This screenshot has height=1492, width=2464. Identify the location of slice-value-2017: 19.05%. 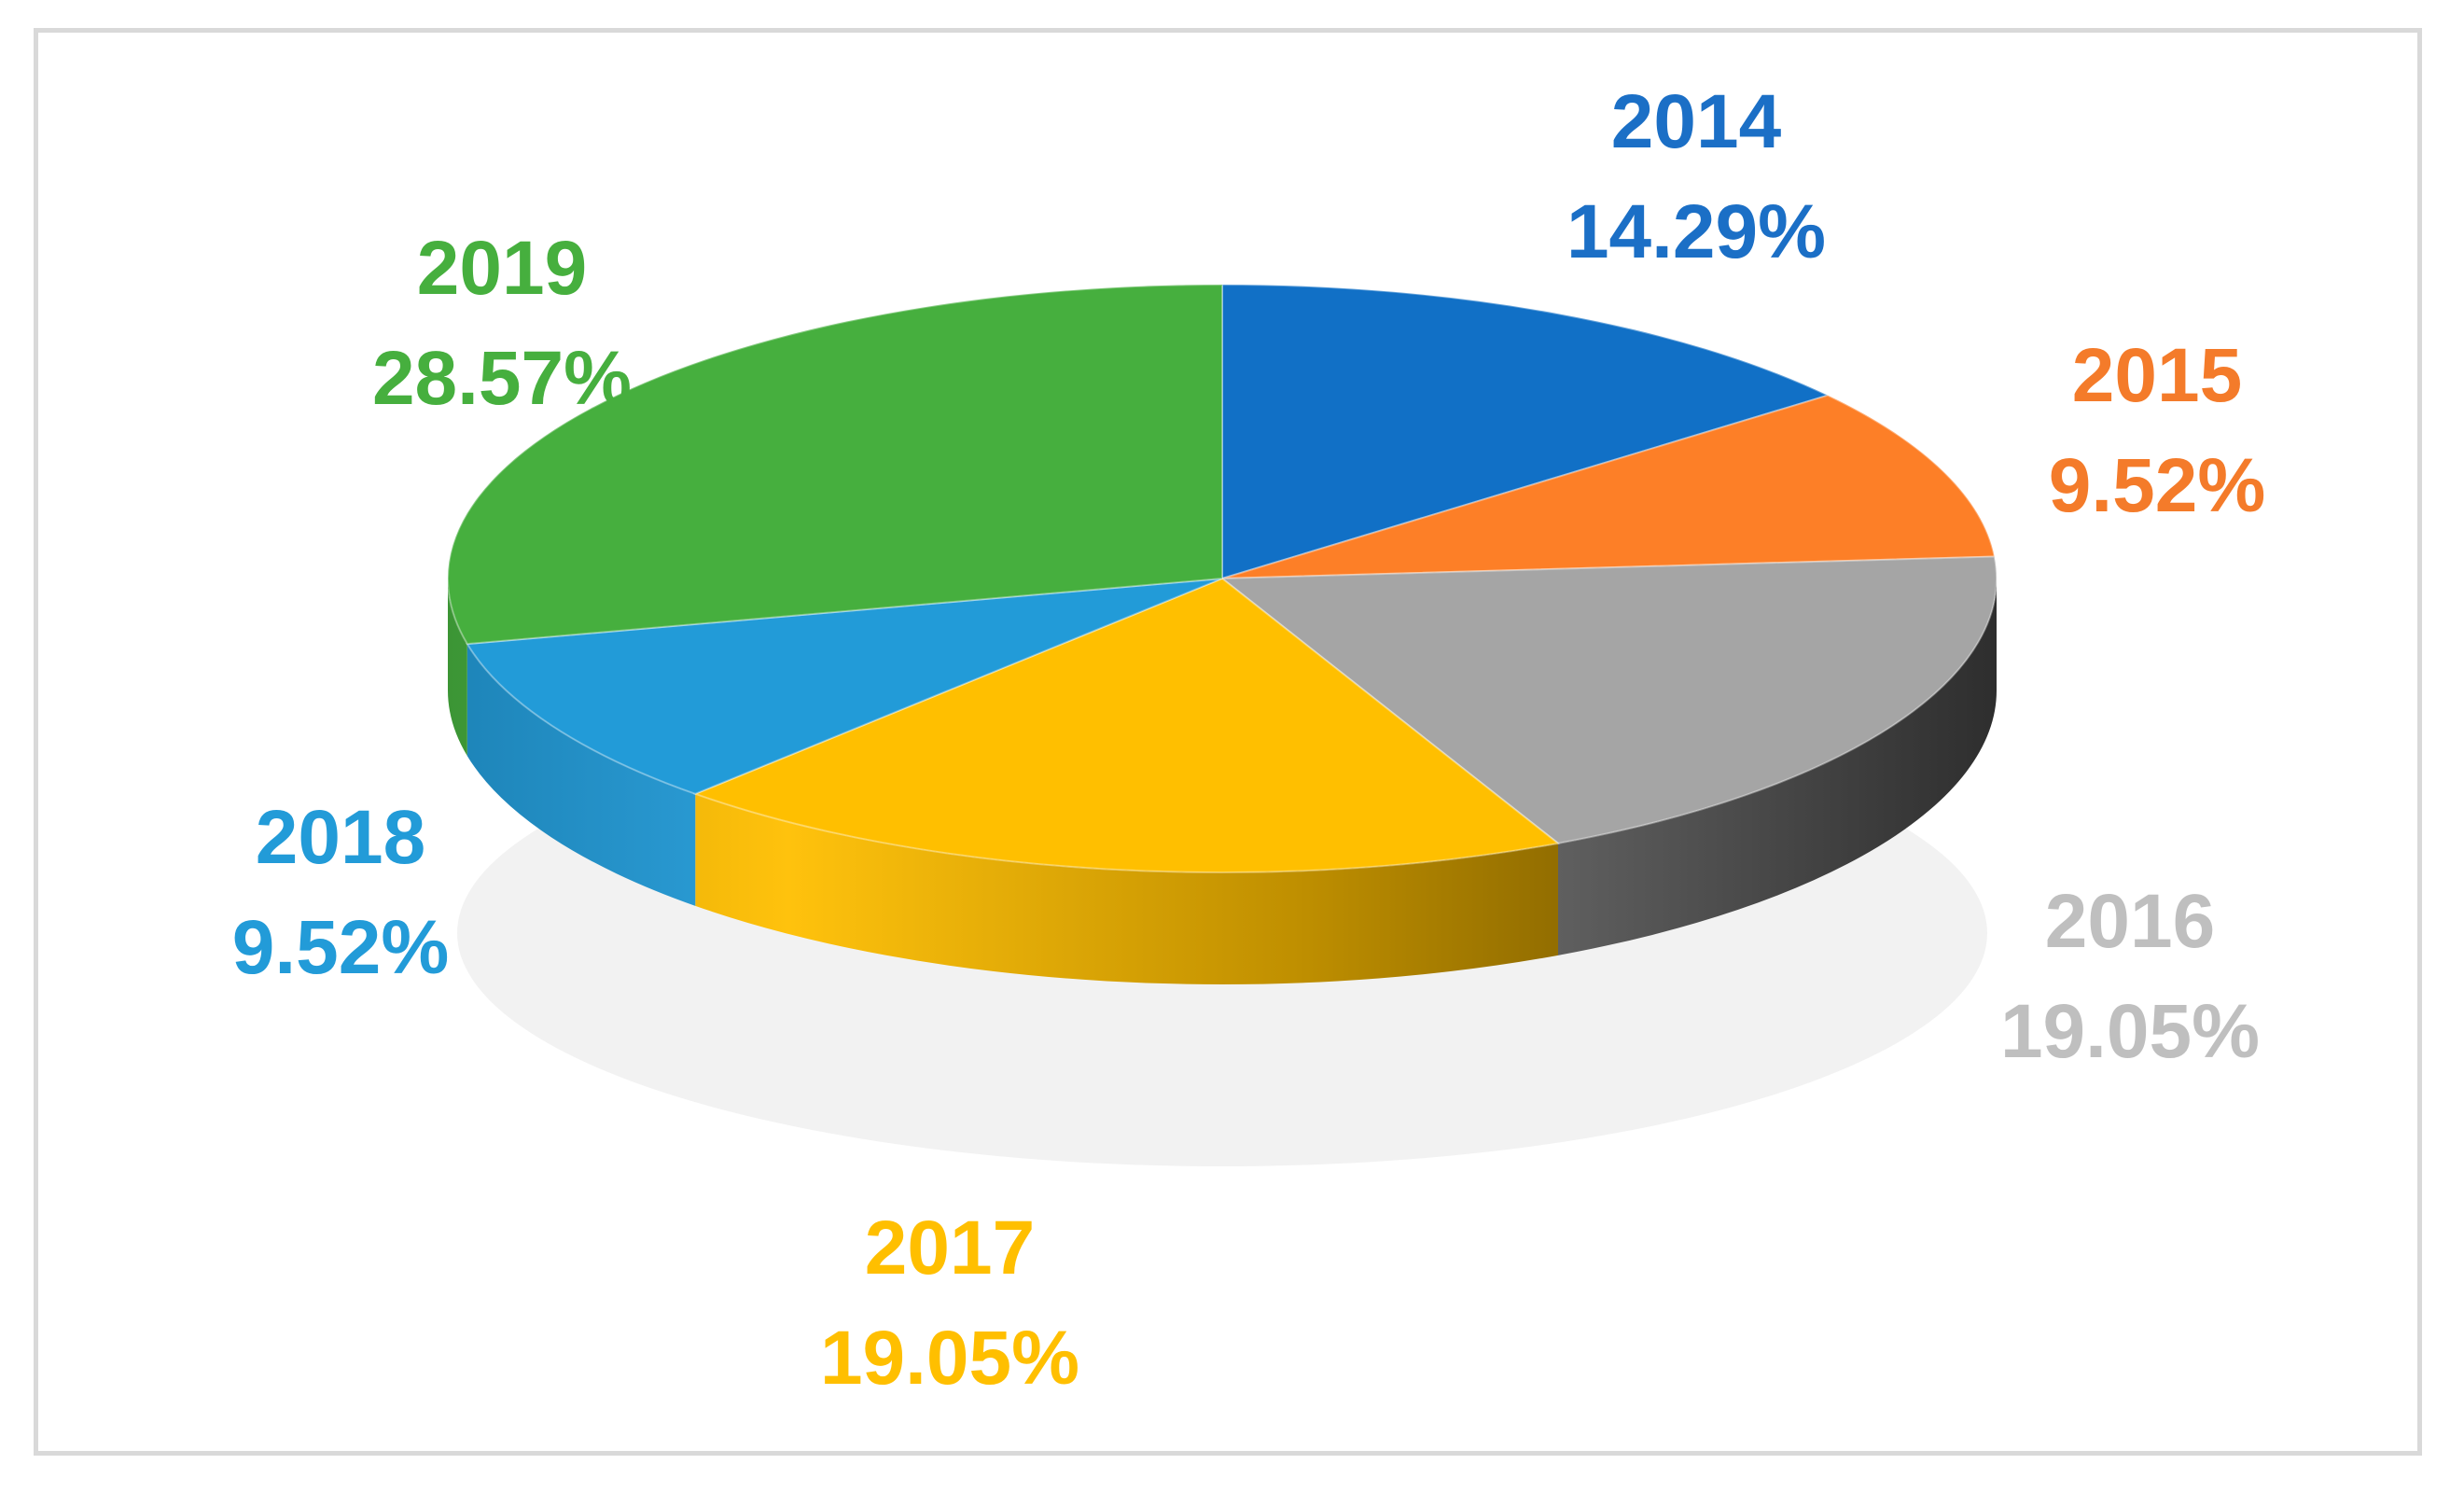
(949, 1358).